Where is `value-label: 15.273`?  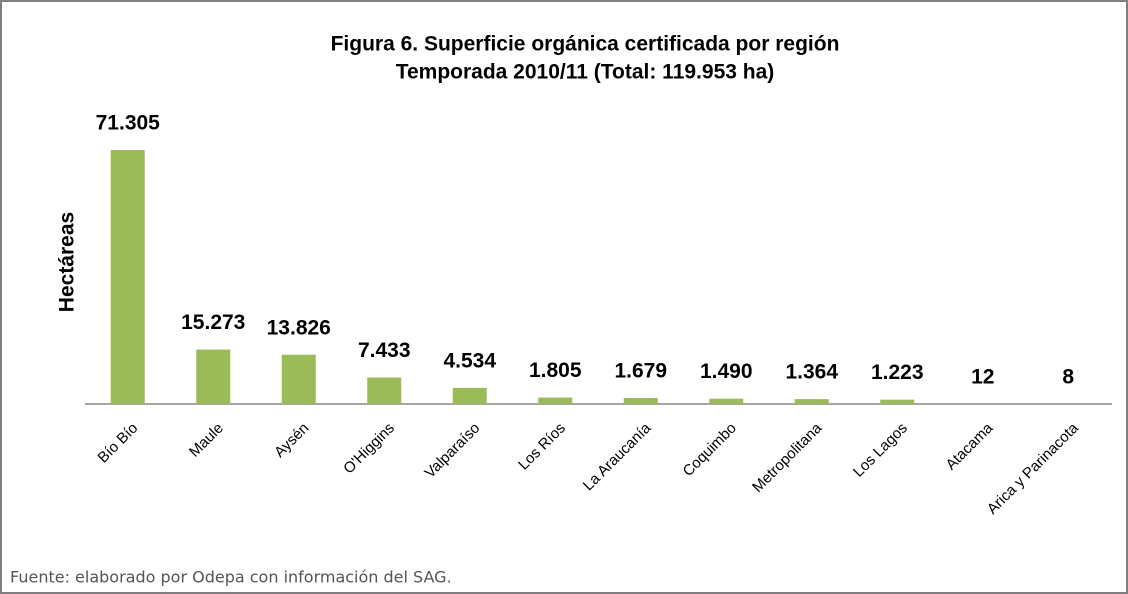 value-label: 15.273 is located at coordinates (213, 322).